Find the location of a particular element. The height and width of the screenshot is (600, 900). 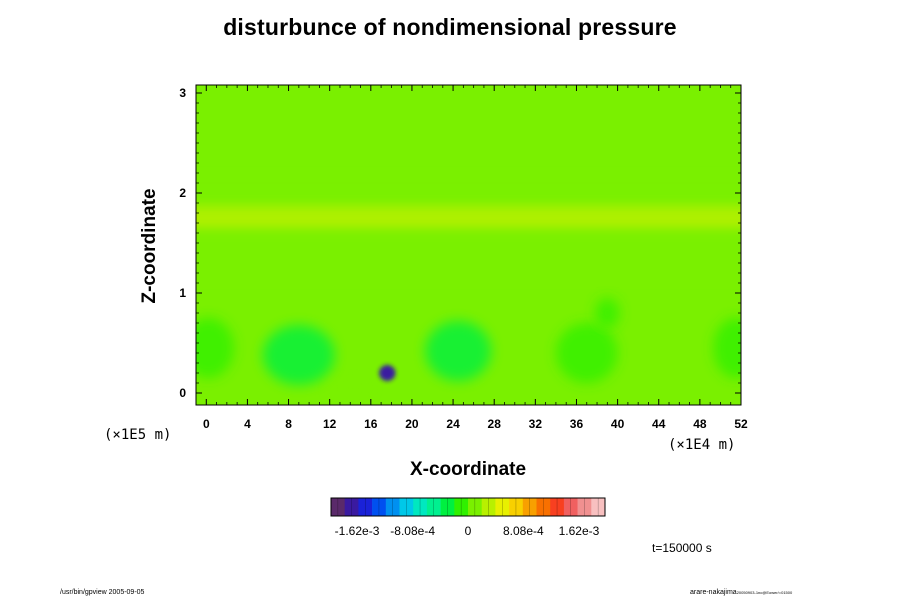

footer-right: arare-nakajima20050903-1nc@Eower/=01500 is located at coordinates (741, 592).